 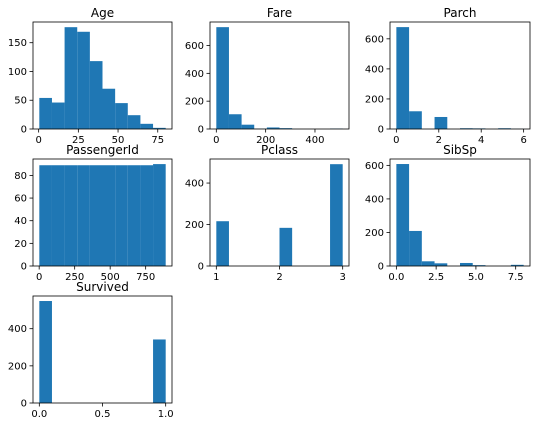 What do you see at coordinates (314, 140) in the screenshot?
I see `fare-xtick-label-2: 400` at bounding box center [314, 140].